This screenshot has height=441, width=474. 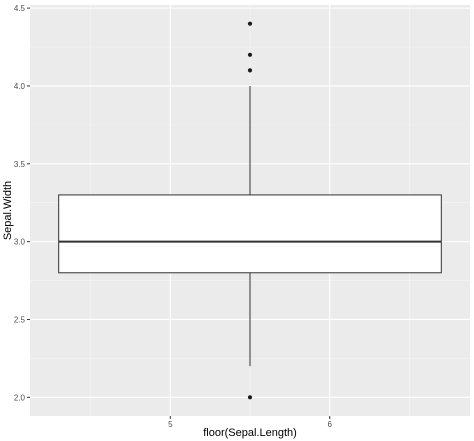 I want to click on x-axis-title: floor(Sepal.Length), so click(x=250, y=433).